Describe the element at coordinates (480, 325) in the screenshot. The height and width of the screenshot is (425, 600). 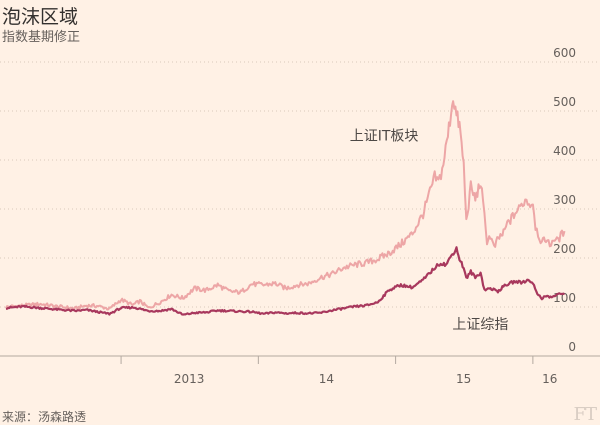
I see `series-annotation-2: 上证综指` at that location.